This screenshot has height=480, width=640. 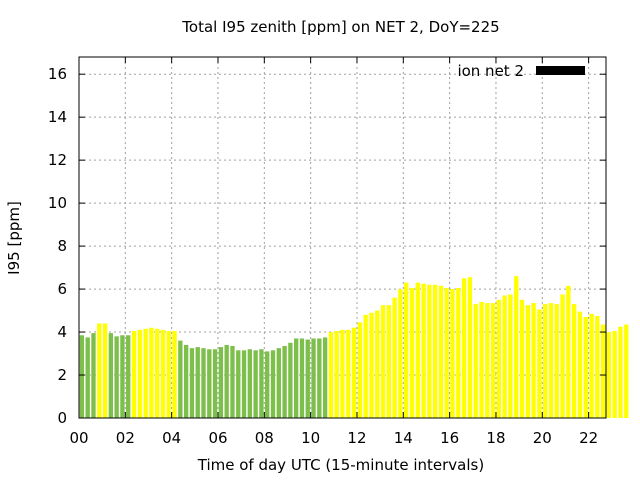 What do you see at coordinates (310, 438) in the screenshot?
I see `x-tick-label: 10` at bounding box center [310, 438].